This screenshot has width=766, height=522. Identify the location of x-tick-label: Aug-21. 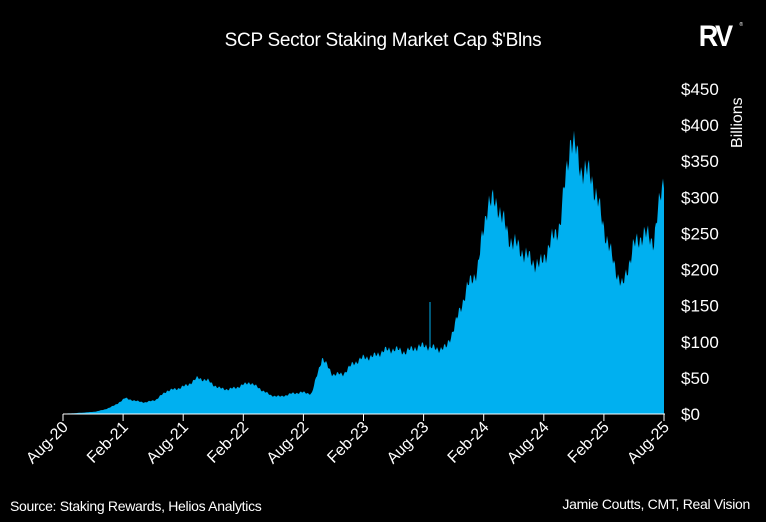
(168, 443).